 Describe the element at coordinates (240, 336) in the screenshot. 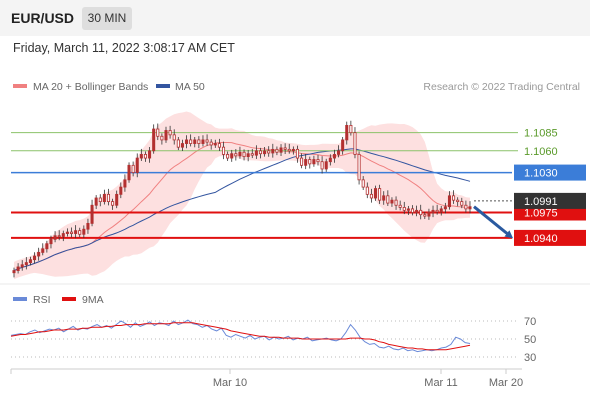

I see `rsi-line` at that location.